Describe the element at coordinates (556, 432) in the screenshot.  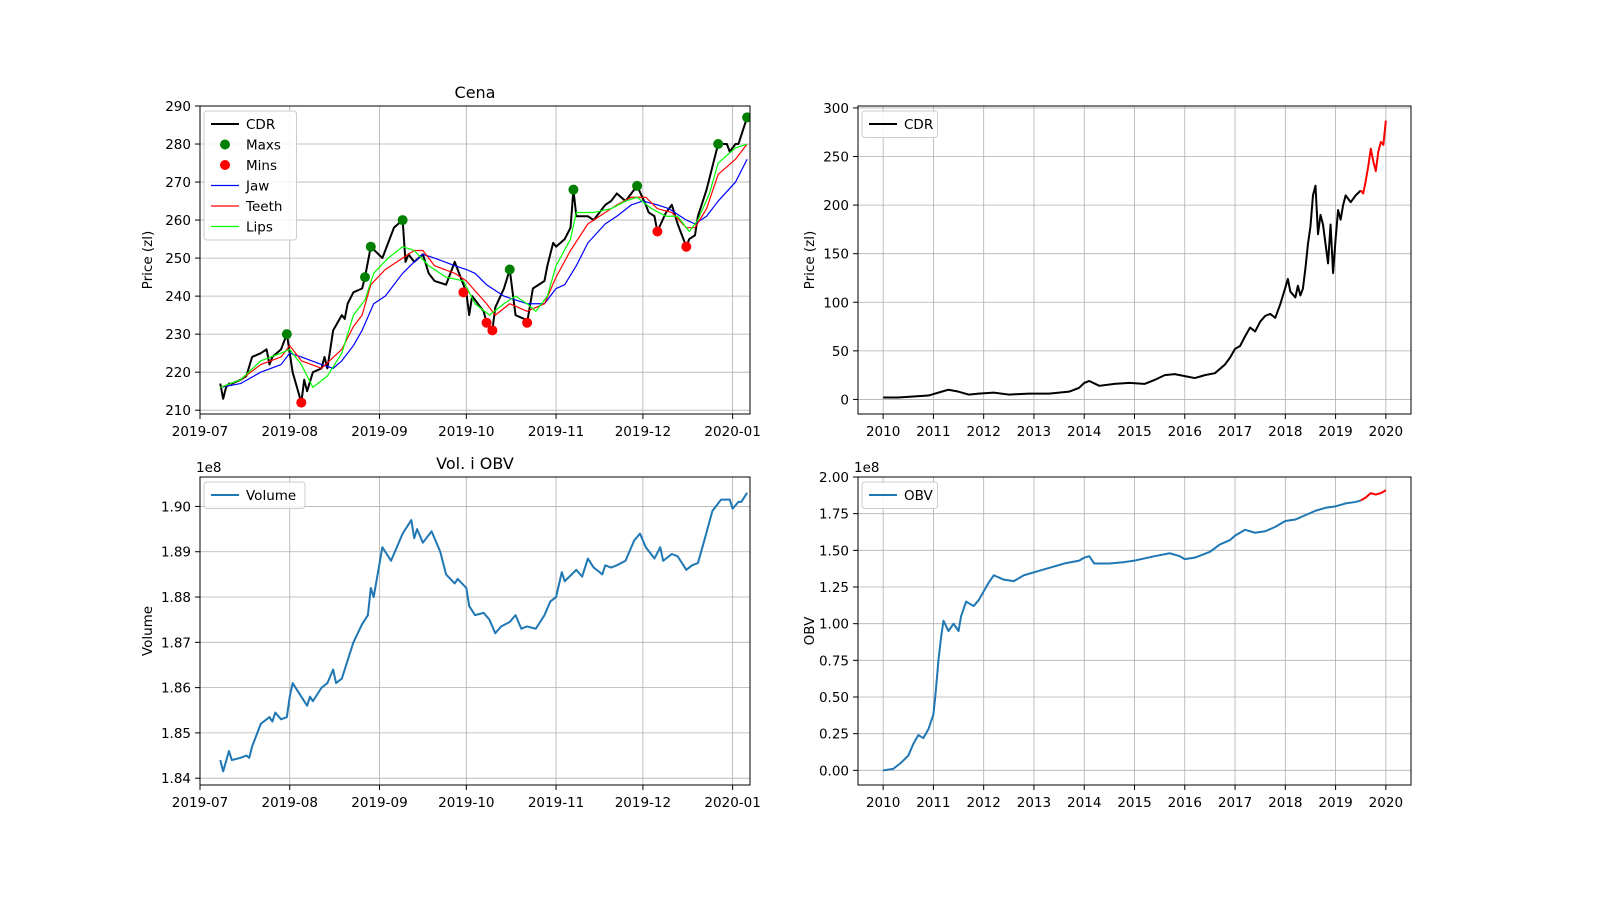
I see `x-tick-label: 2019-11` at that location.